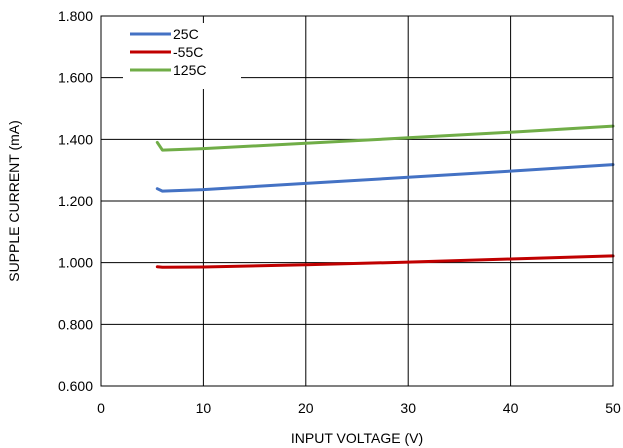 The height and width of the screenshot is (448, 623). What do you see at coordinates (306, 408) in the screenshot?
I see `x-tick-label: 20` at bounding box center [306, 408].